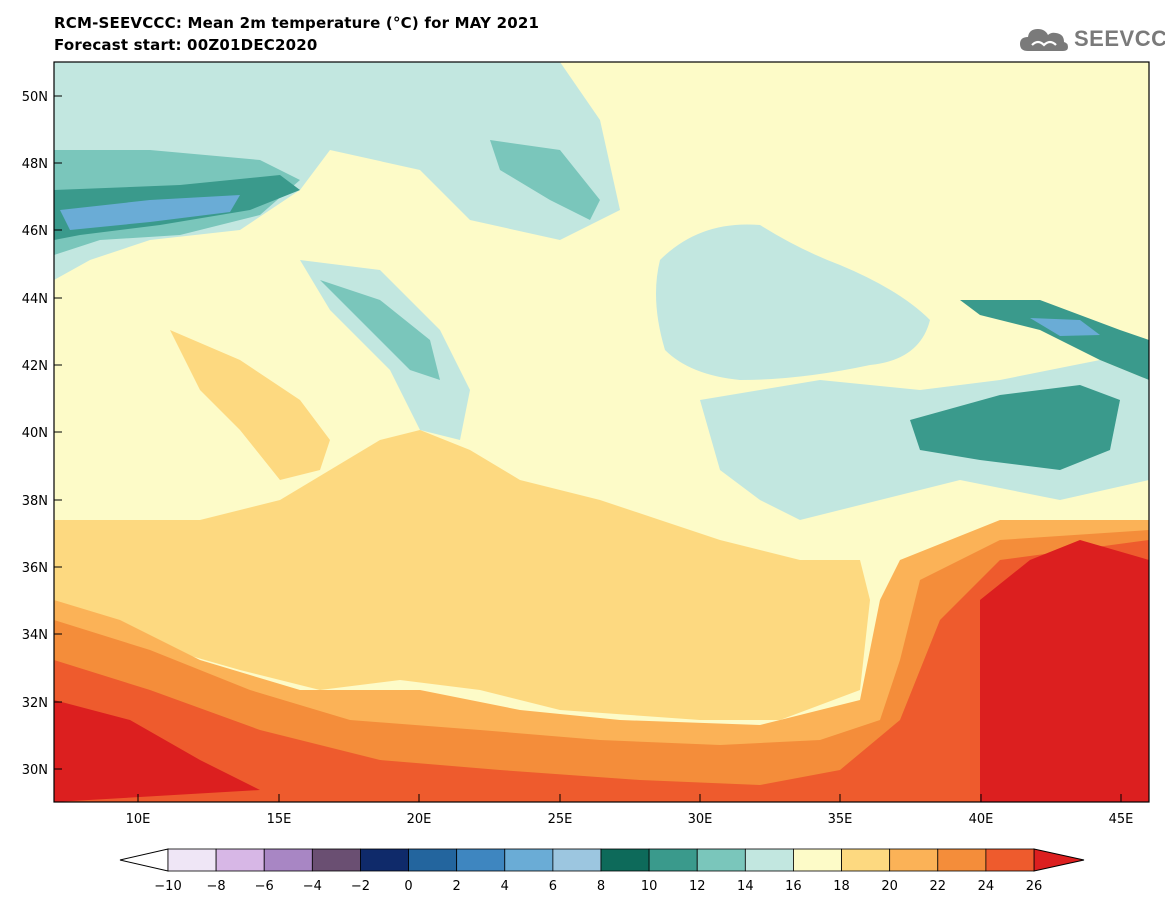  What do you see at coordinates (35, 501) in the screenshot?
I see `lat-label: 38N` at bounding box center [35, 501].